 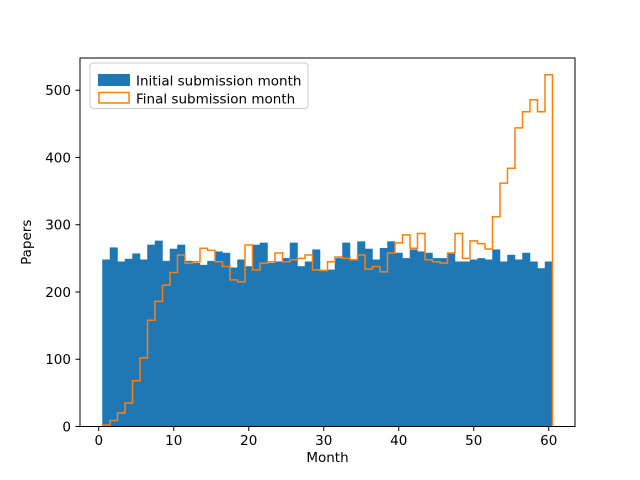 What do you see at coordinates (473, 441) in the screenshot?
I see `x-tick-label: 50` at bounding box center [473, 441].